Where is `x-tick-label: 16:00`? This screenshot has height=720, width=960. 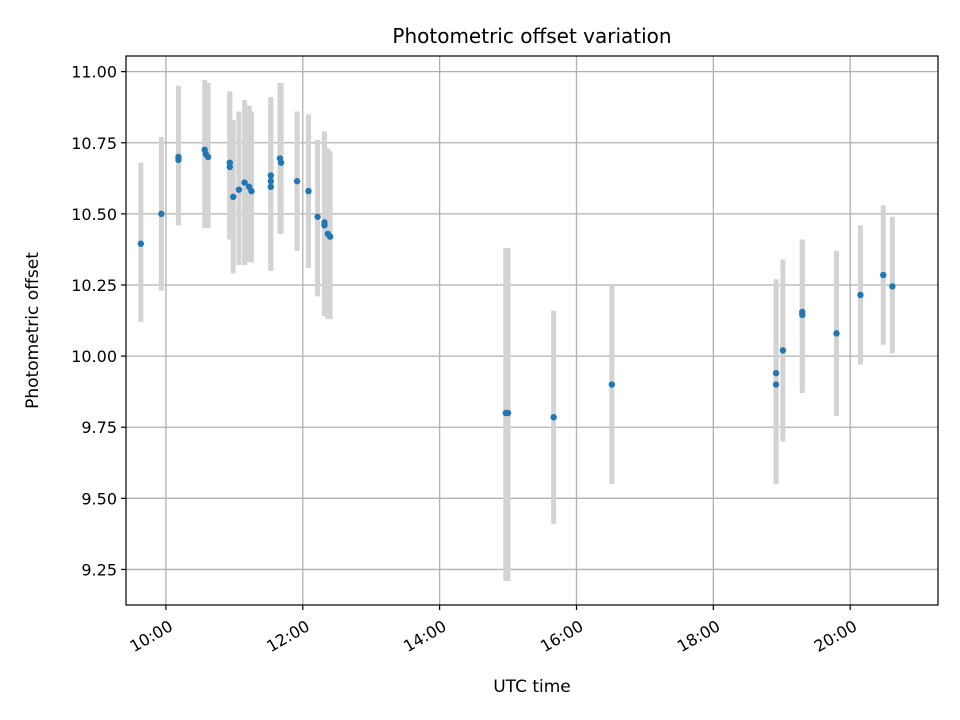
x-tick-label: 16:00 is located at coordinates (561, 636).